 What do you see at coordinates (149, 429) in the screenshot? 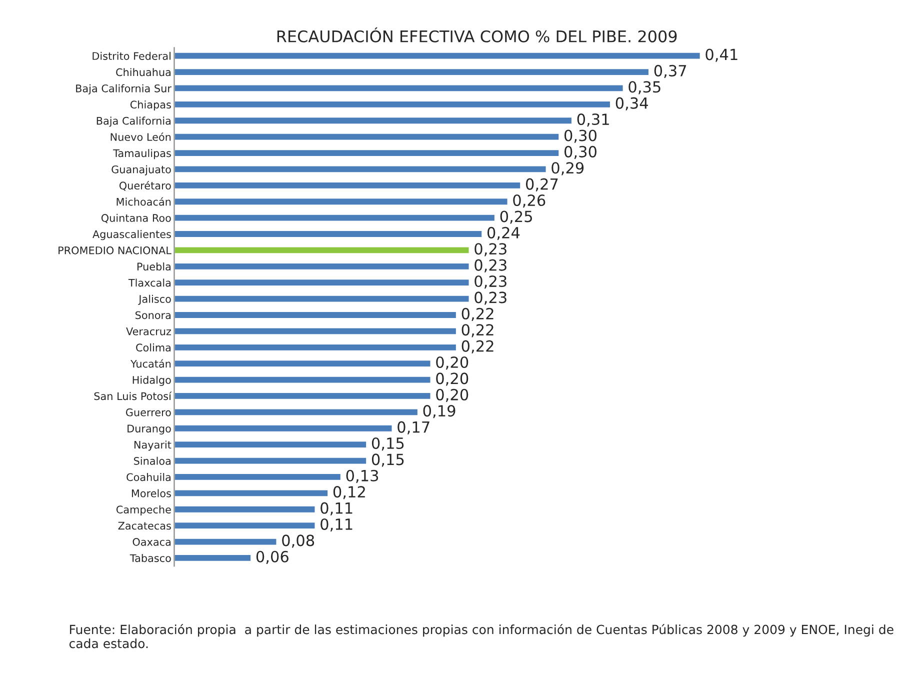
I see `y-tick-label: Durango` at bounding box center [149, 429].